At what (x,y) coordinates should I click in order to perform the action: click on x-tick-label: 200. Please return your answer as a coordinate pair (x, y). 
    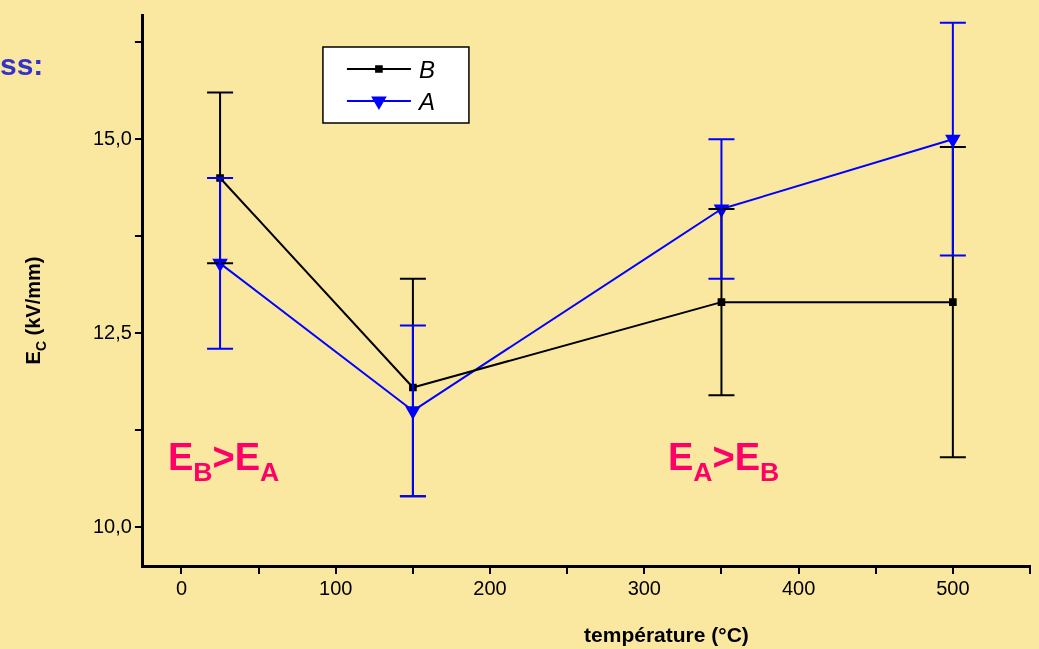
    Looking at the image, I should click on (490, 587).